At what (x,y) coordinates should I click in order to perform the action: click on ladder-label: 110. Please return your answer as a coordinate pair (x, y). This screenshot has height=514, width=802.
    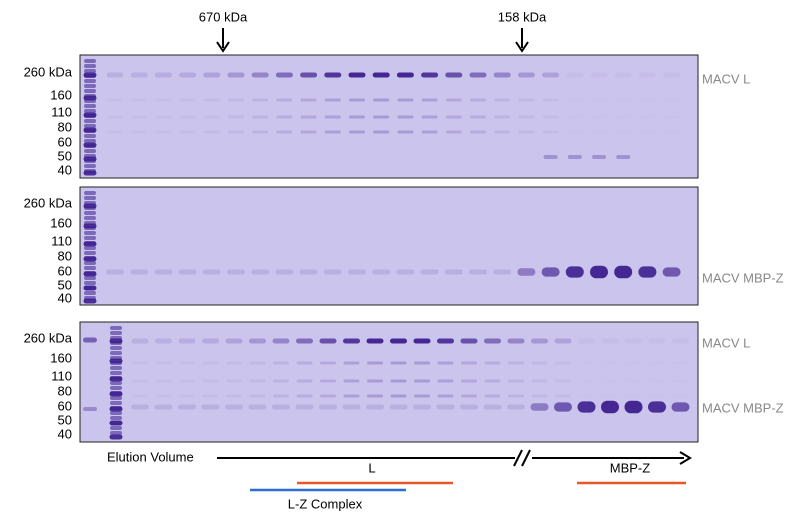
    Looking at the image, I should click on (61, 111).